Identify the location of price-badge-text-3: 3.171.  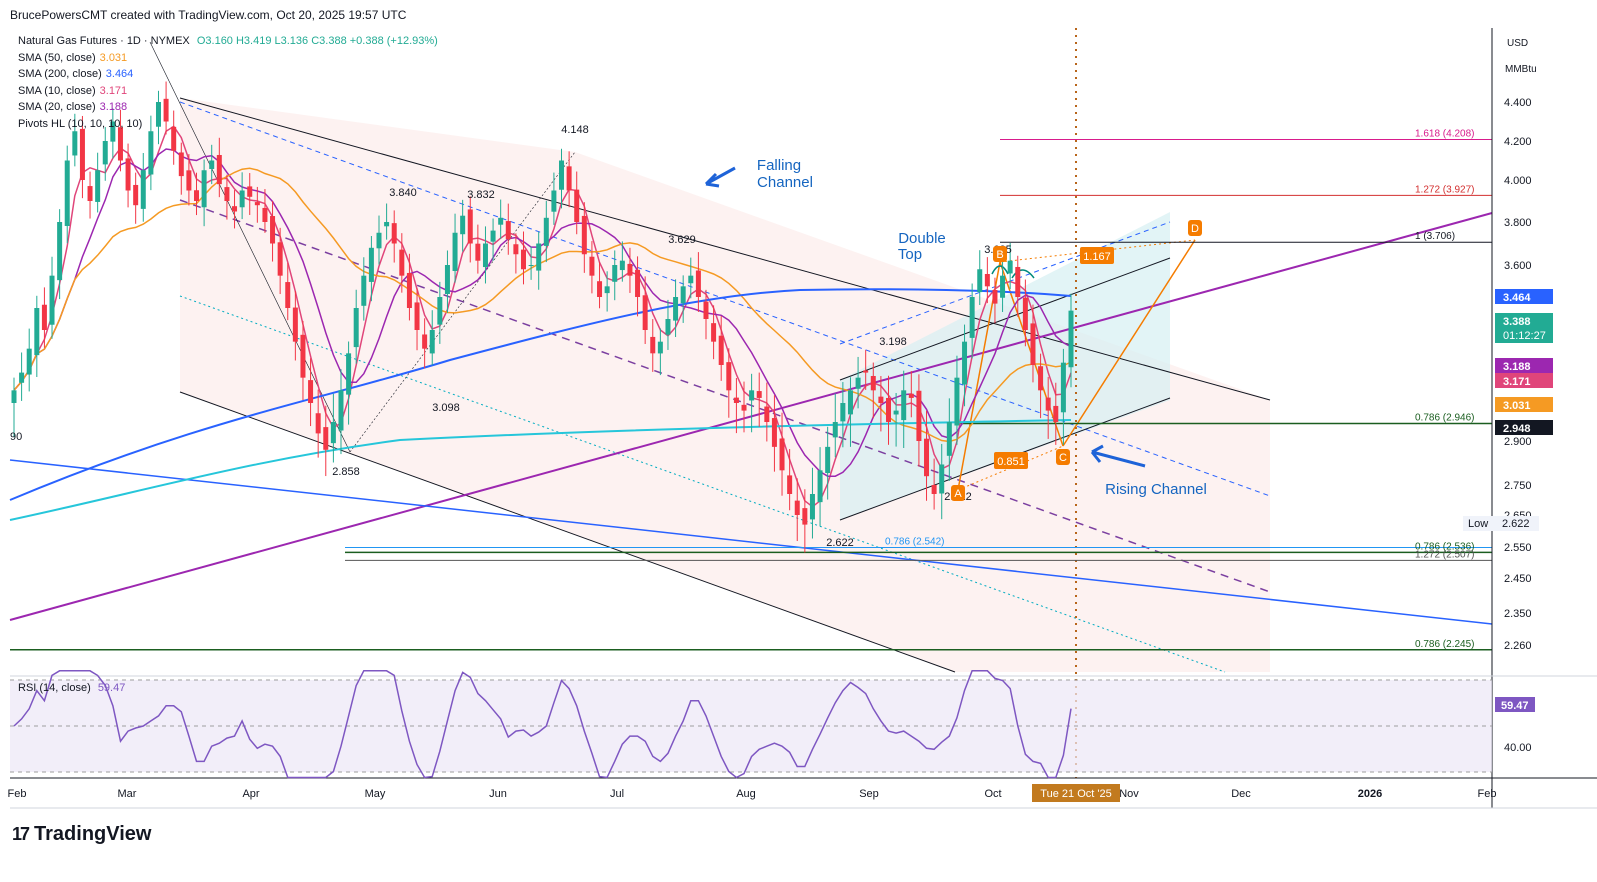
(1517, 382).